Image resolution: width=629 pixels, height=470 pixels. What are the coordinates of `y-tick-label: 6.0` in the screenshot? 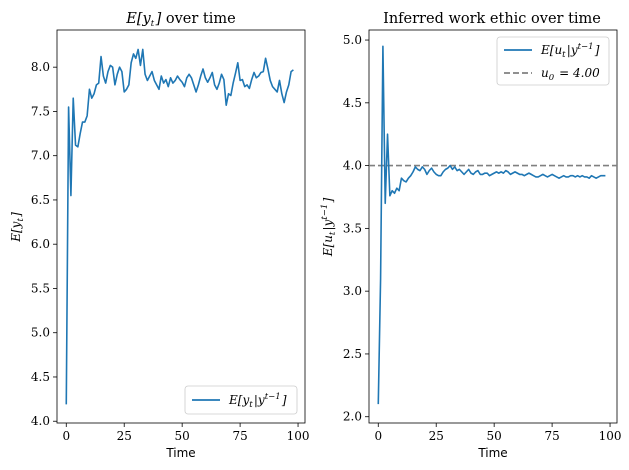 It's located at (40, 244).